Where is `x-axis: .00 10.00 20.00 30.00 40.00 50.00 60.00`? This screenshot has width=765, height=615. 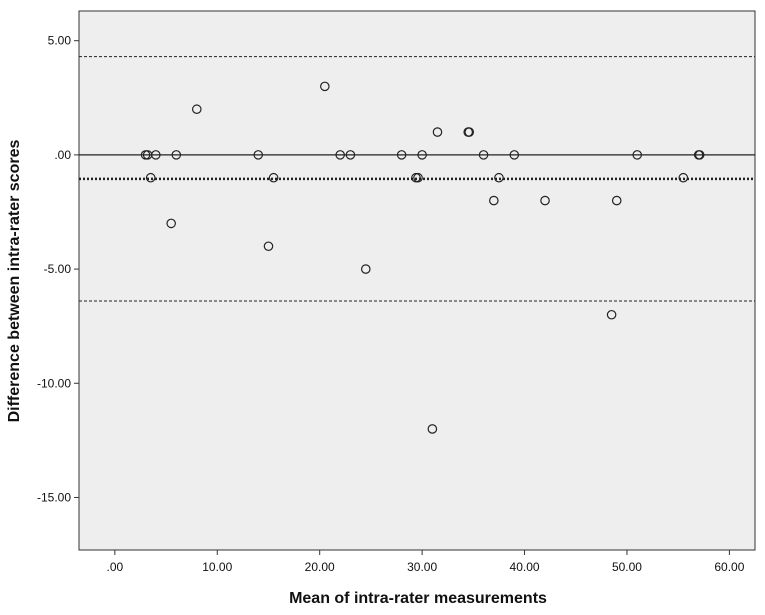 x-axis: .00 10.00 20.00 30.00 40.00 50.00 60.00 is located at coordinates (426, 562).